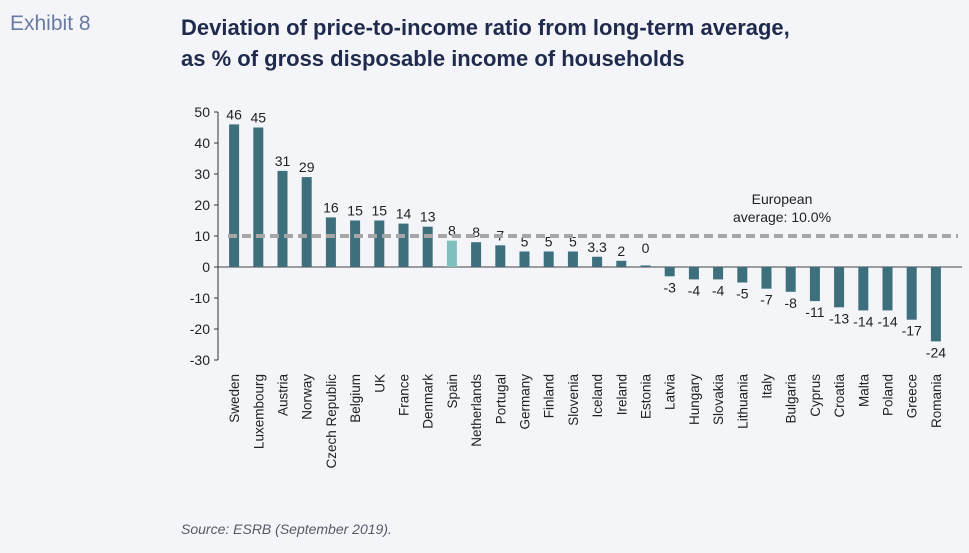 Image resolution: width=969 pixels, height=553 pixels. Describe the element at coordinates (814, 284) in the screenshot. I see `bar-cyprus` at that location.